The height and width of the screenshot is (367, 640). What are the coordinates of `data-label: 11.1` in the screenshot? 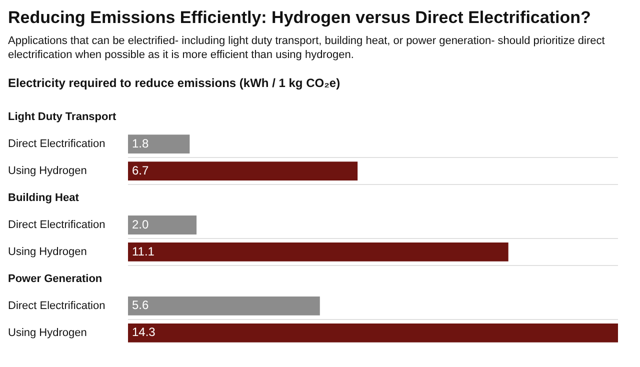 It's located at (143, 251).